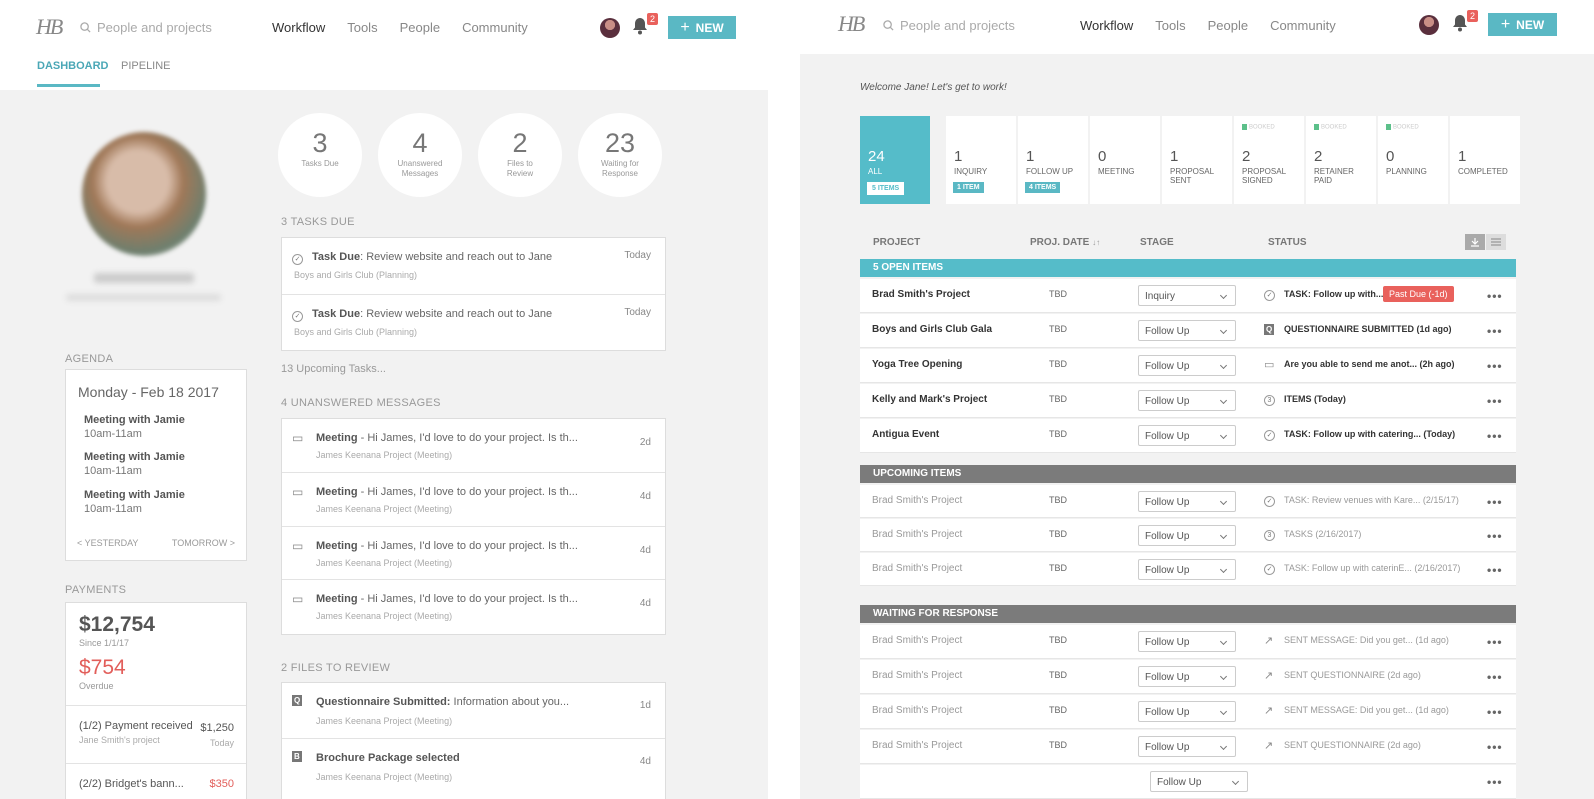 This screenshot has width=1594, height=799. What do you see at coordinates (917, 364) in the screenshot?
I see `project-name: Yoga Tree Opening` at bounding box center [917, 364].